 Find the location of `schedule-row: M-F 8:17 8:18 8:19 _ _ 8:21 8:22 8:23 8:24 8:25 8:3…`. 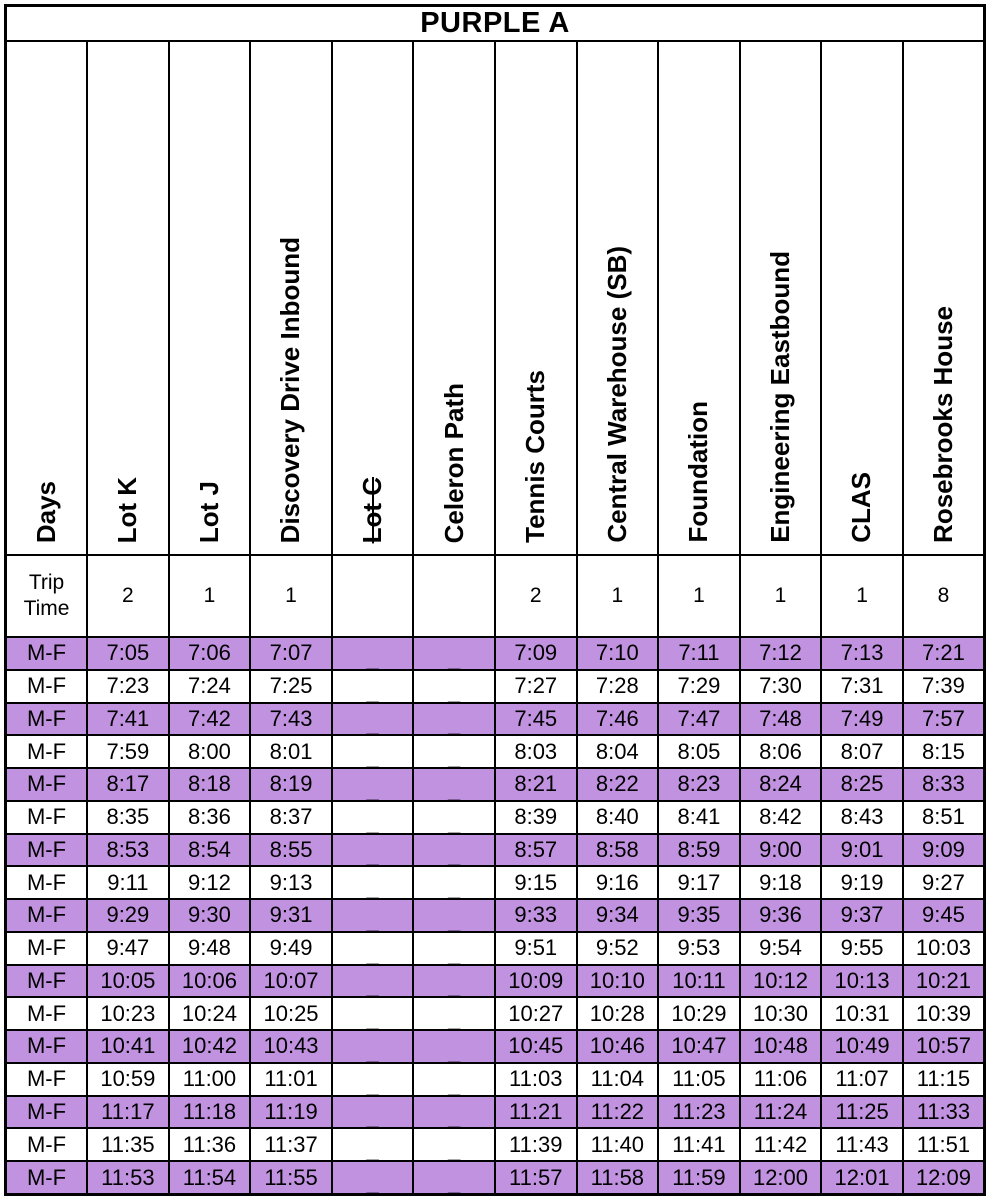

schedule-row: M-F 8:17 8:18 8:19 _ _ 8:21 8:22 8:23 8:24 8:25 8:3… is located at coordinates (495, 784).